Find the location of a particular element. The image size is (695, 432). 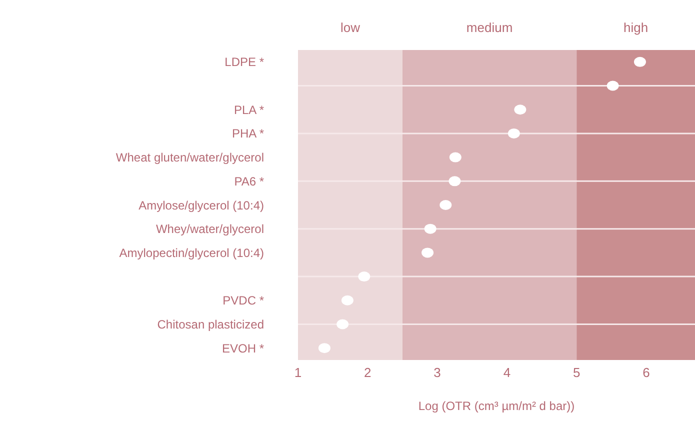

y-tick-label: PA6 * is located at coordinates (249, 181).